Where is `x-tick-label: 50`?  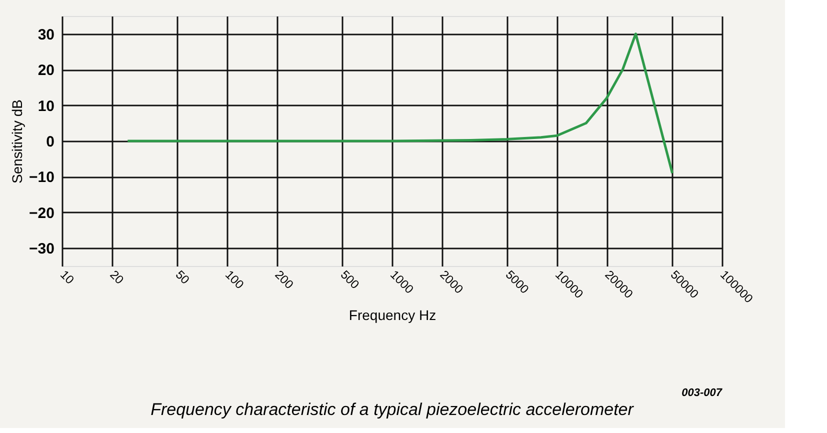
x-tick-label: 50 is located at coordinates (182, 278).